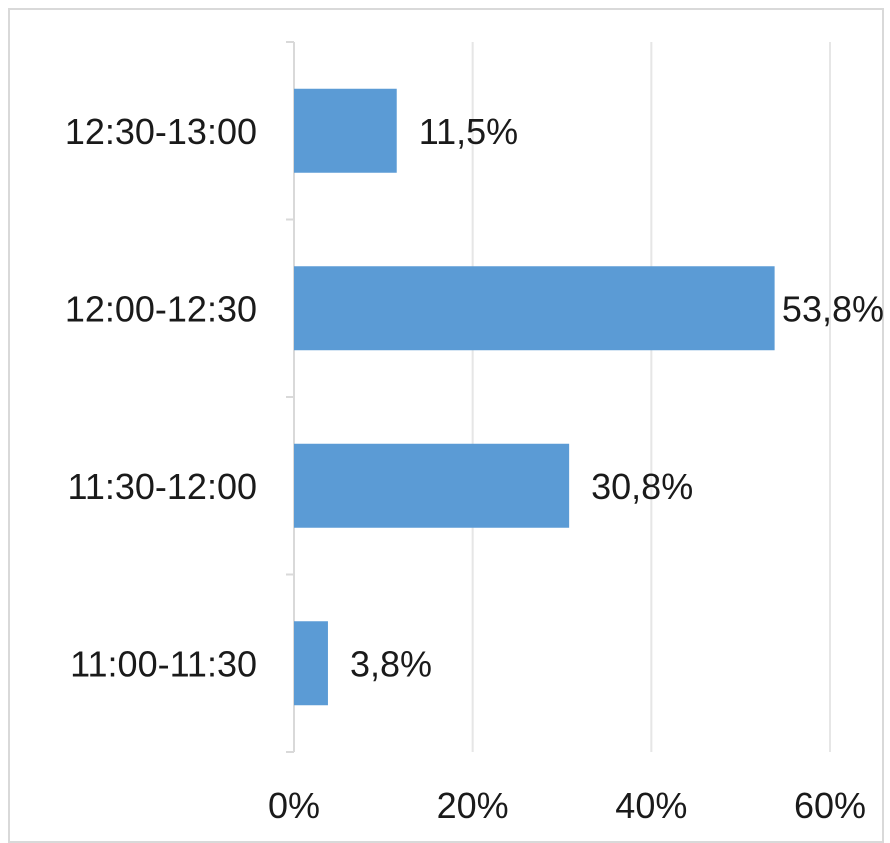  What do you see at coordinates (391, 663) in the screenshot?
I see `data-label: 3,8%` at bounding box center [391, 663].